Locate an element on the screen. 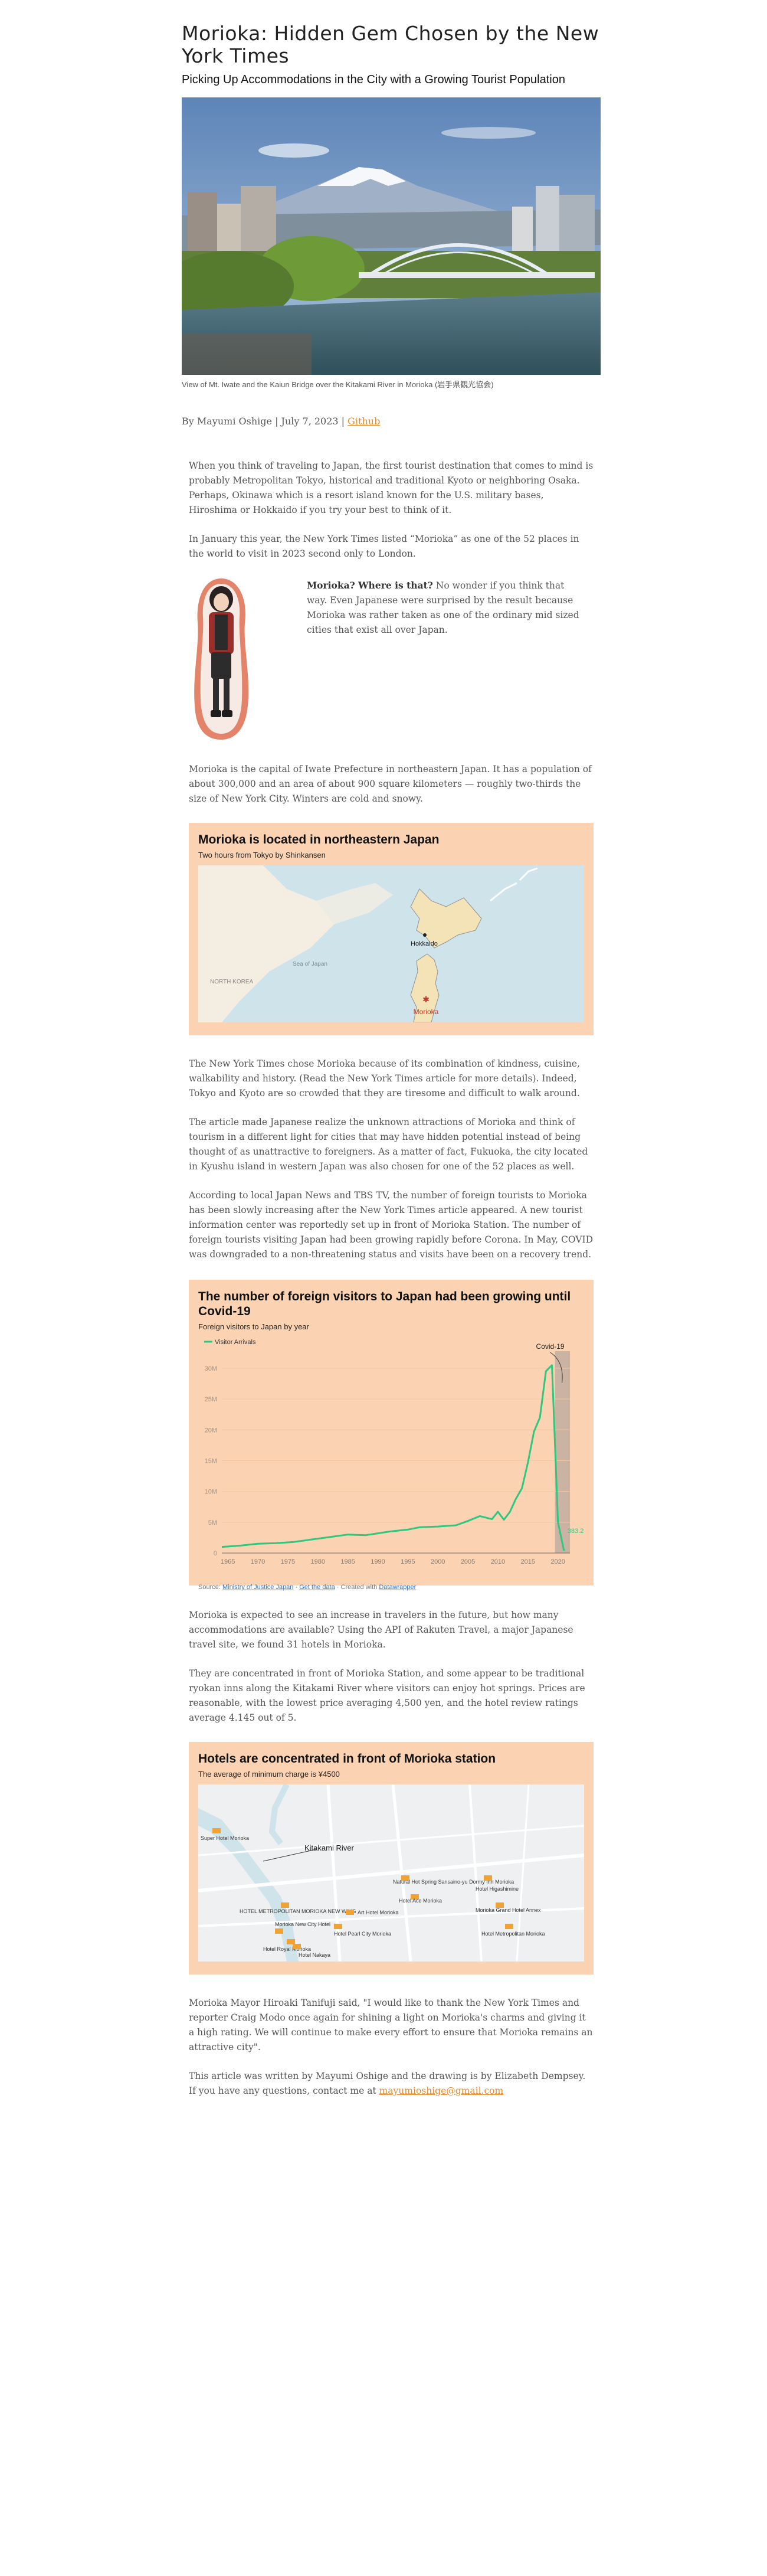  hotel-label: Hotel Royal Morioka is located at coordinates (287, 1949).